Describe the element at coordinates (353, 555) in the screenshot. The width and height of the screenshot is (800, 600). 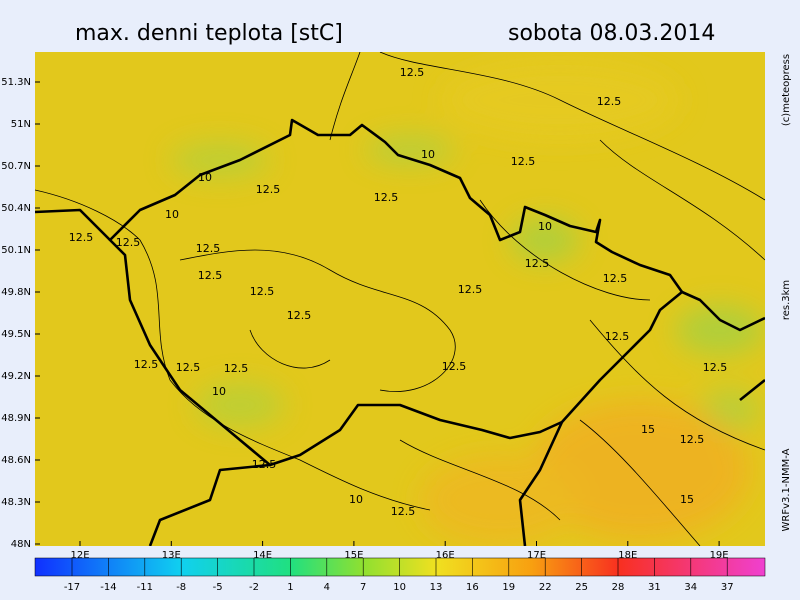
I see `longitude-label: 15E` at that location.